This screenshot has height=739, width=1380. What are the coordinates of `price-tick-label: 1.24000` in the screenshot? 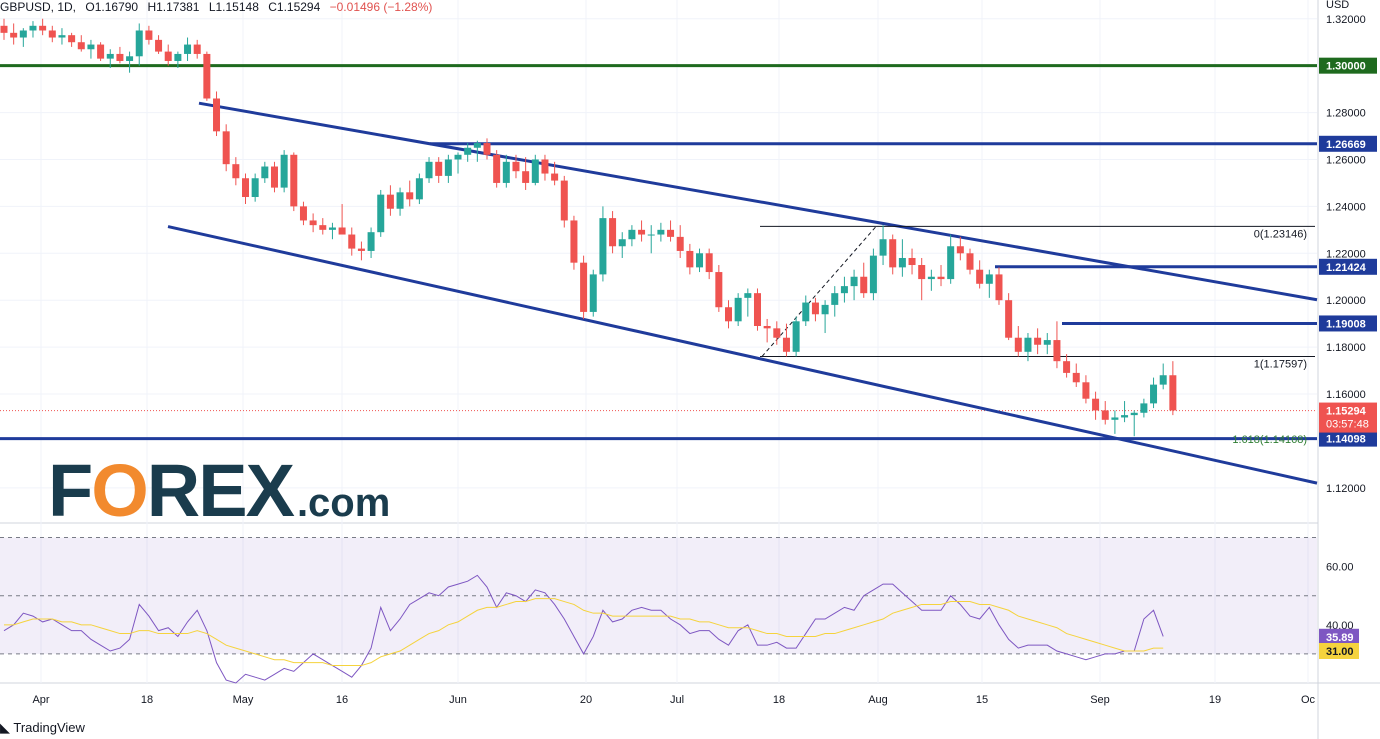 It's located at (1346, 207).